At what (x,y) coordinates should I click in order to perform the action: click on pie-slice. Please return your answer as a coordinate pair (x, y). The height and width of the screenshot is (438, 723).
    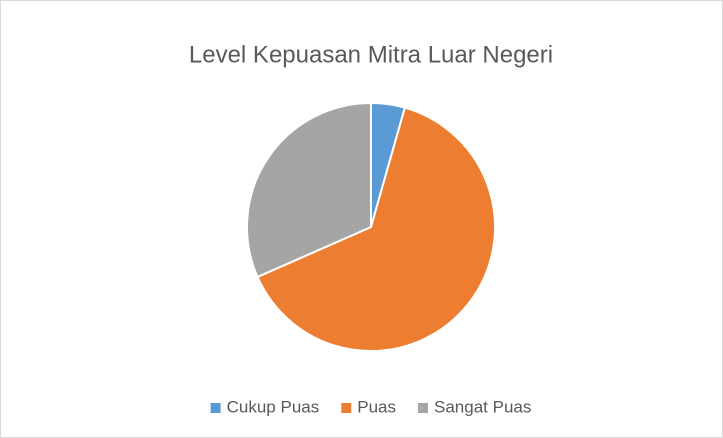
    Looking at the image, I should click on (309, 190).